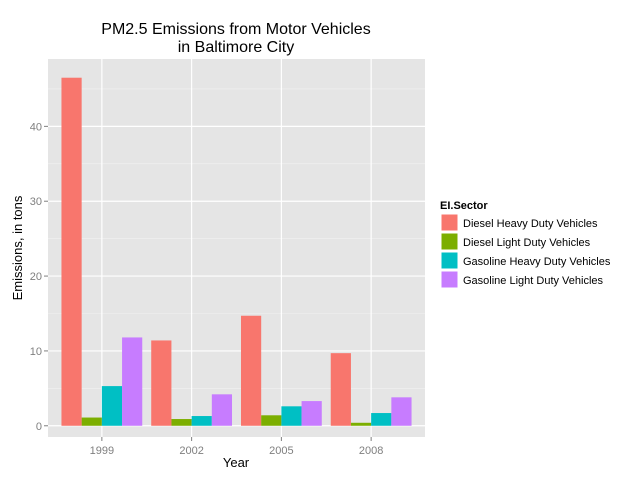 The height and width of the screenshot is (480, 640). What do you see at coordinates (533, 281) in the screenshot?
I see `legend-label-4: Gasoline Light Duty Vehicles` at bounding box center [533, 281].